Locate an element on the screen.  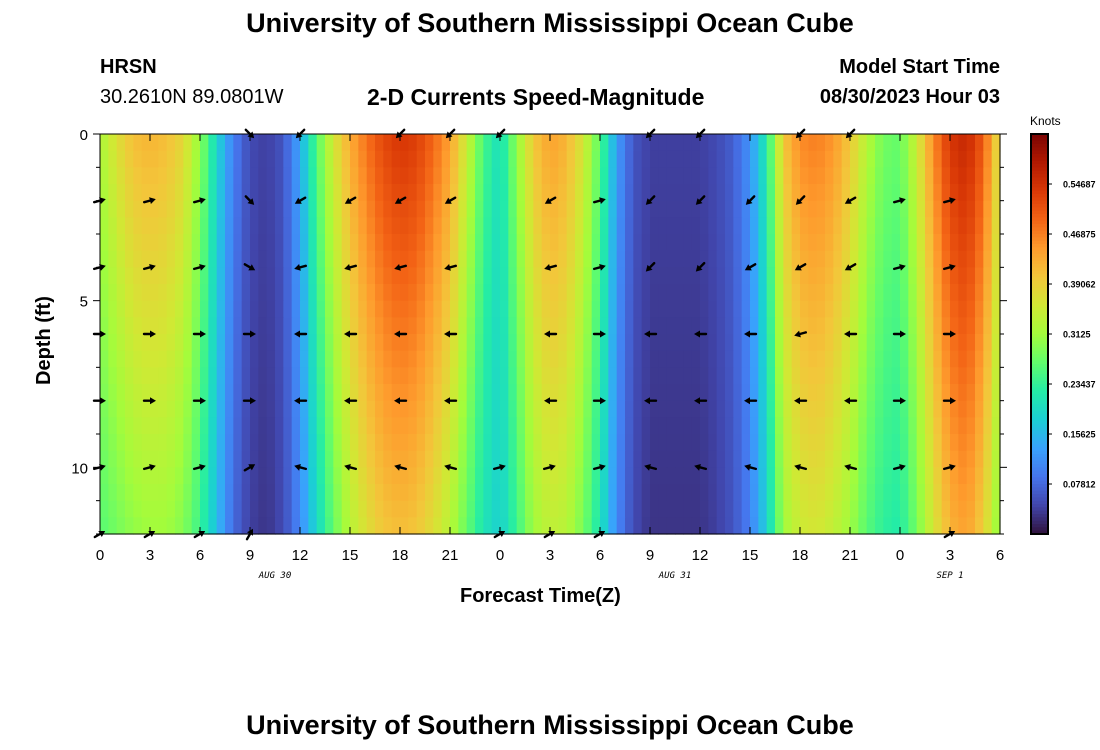
x-tick-label: 15 is located at coordinates (350, 555).